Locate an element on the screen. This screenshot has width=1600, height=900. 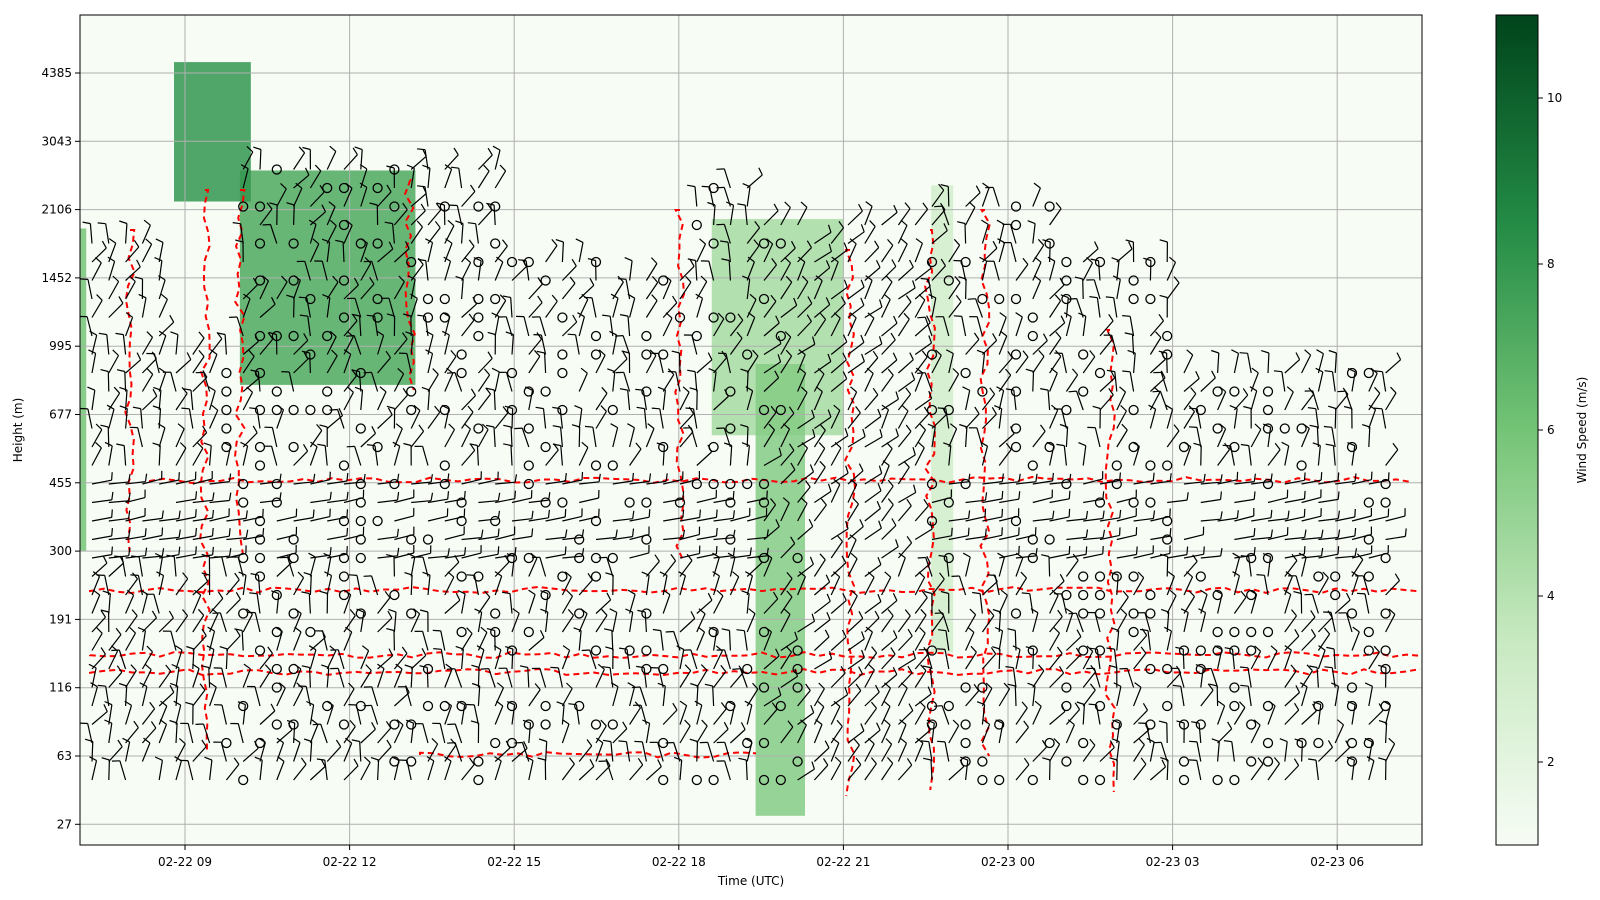
x-tick-label-6: 02-23 03 is located at coordinates (1173, 862).